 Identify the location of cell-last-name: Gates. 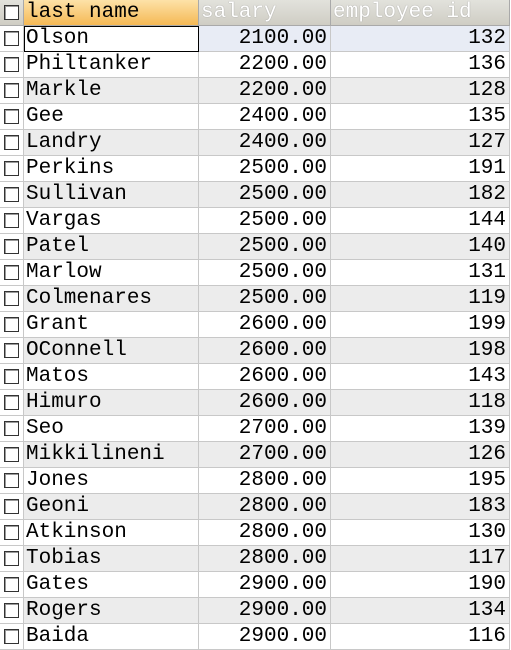
(111, 585).